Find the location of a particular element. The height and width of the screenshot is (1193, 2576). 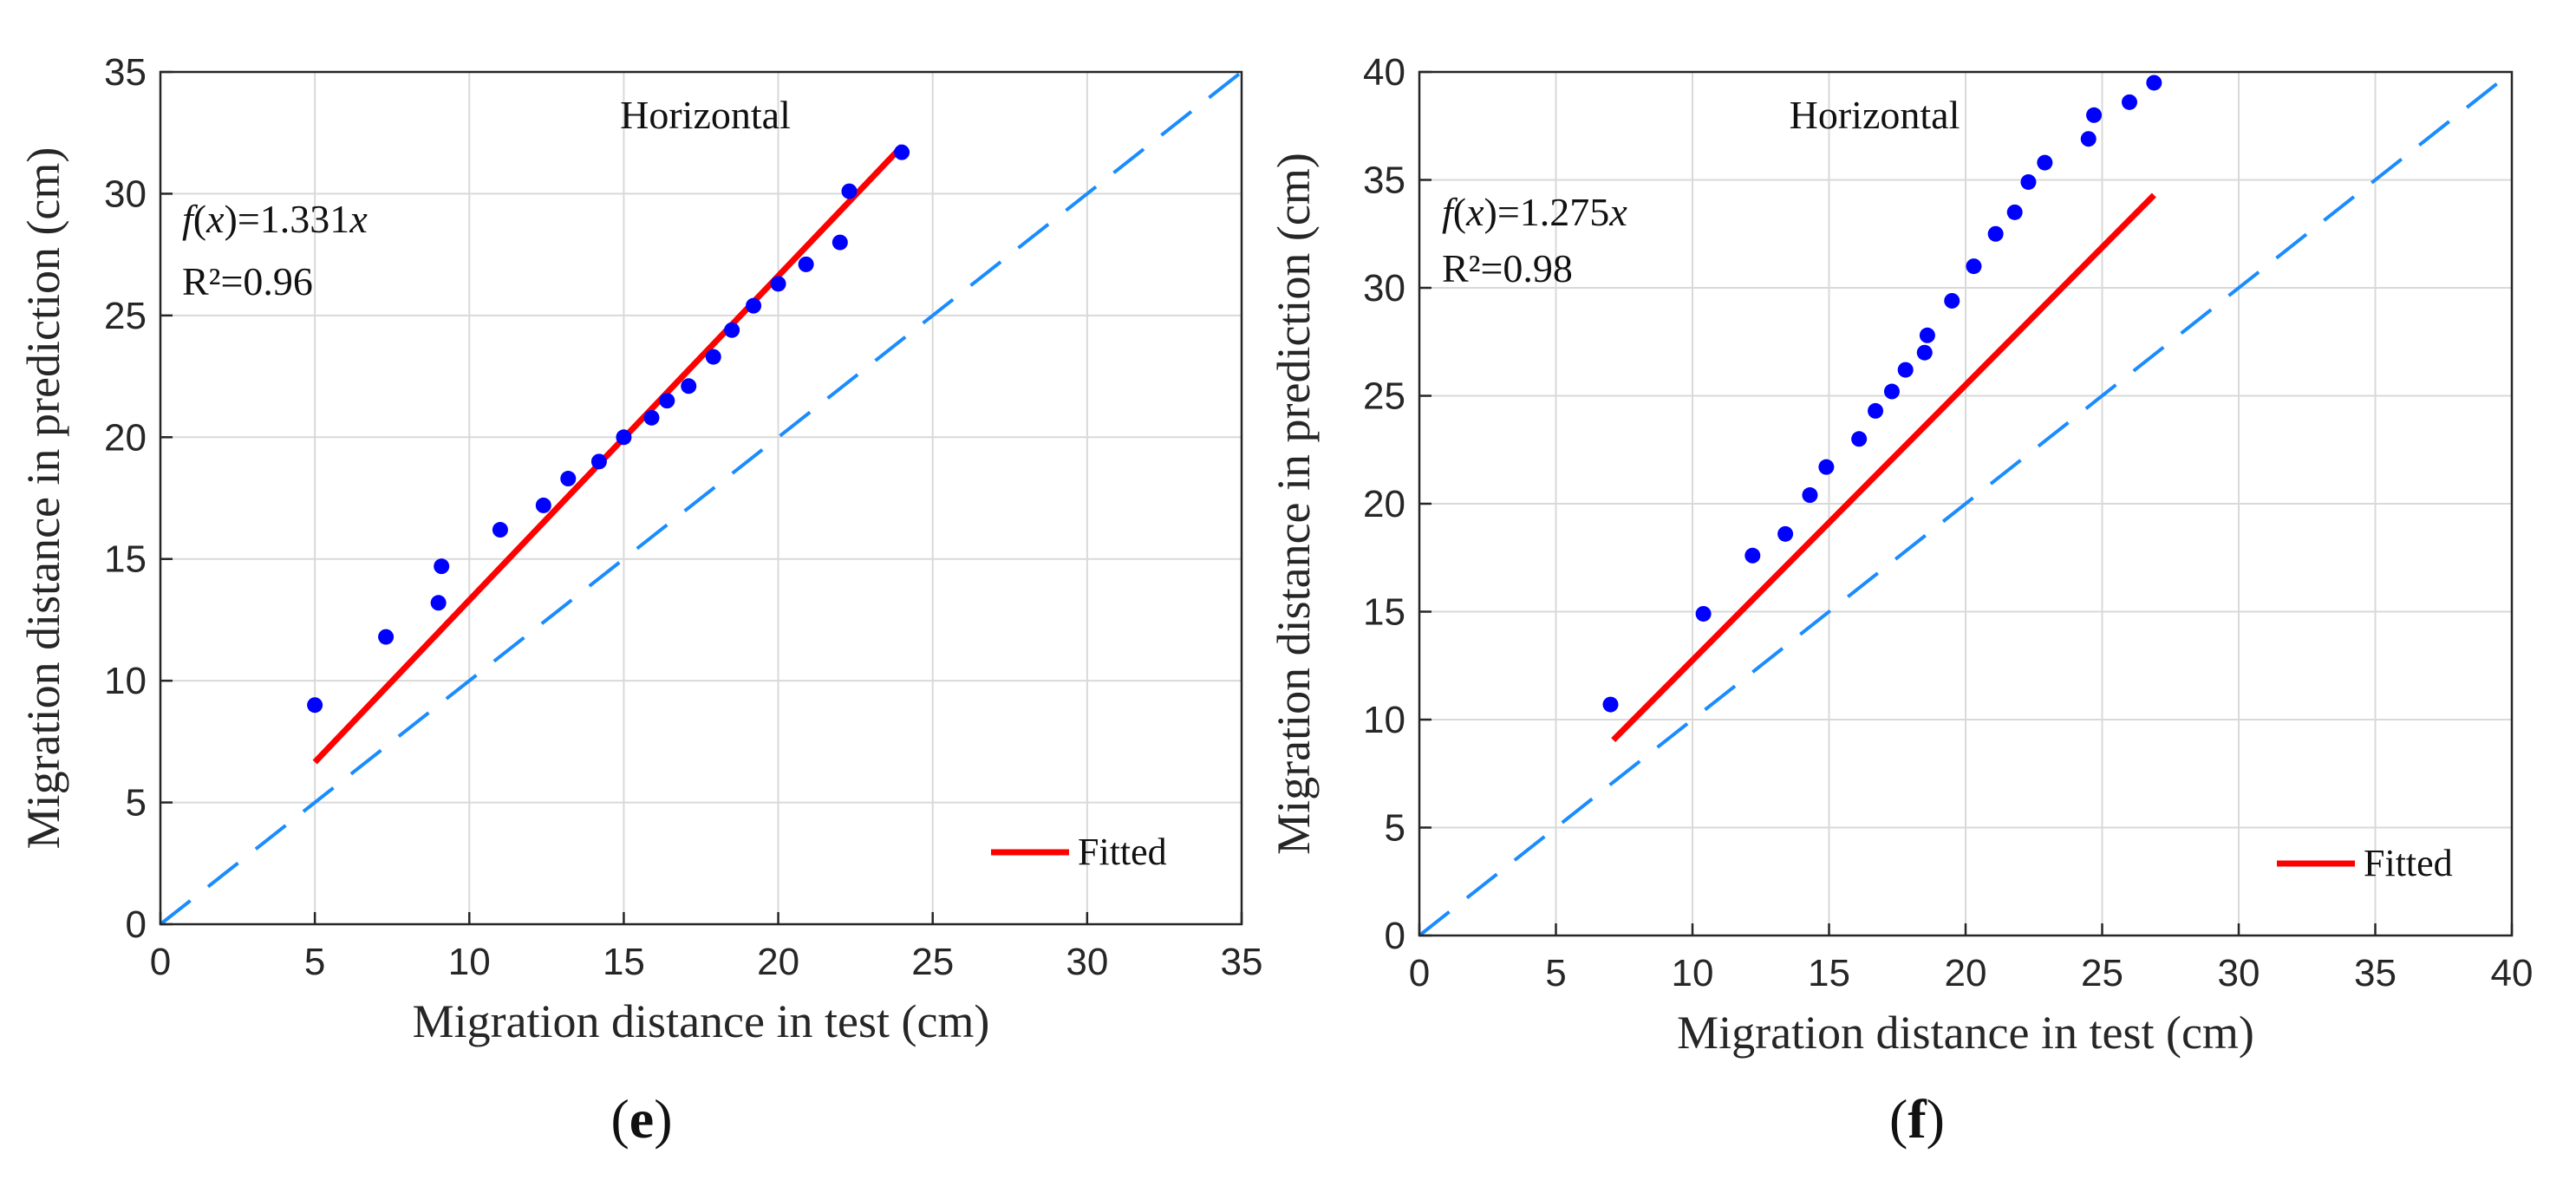

y-tick-label: 25 is located at coordinates (126, 316).